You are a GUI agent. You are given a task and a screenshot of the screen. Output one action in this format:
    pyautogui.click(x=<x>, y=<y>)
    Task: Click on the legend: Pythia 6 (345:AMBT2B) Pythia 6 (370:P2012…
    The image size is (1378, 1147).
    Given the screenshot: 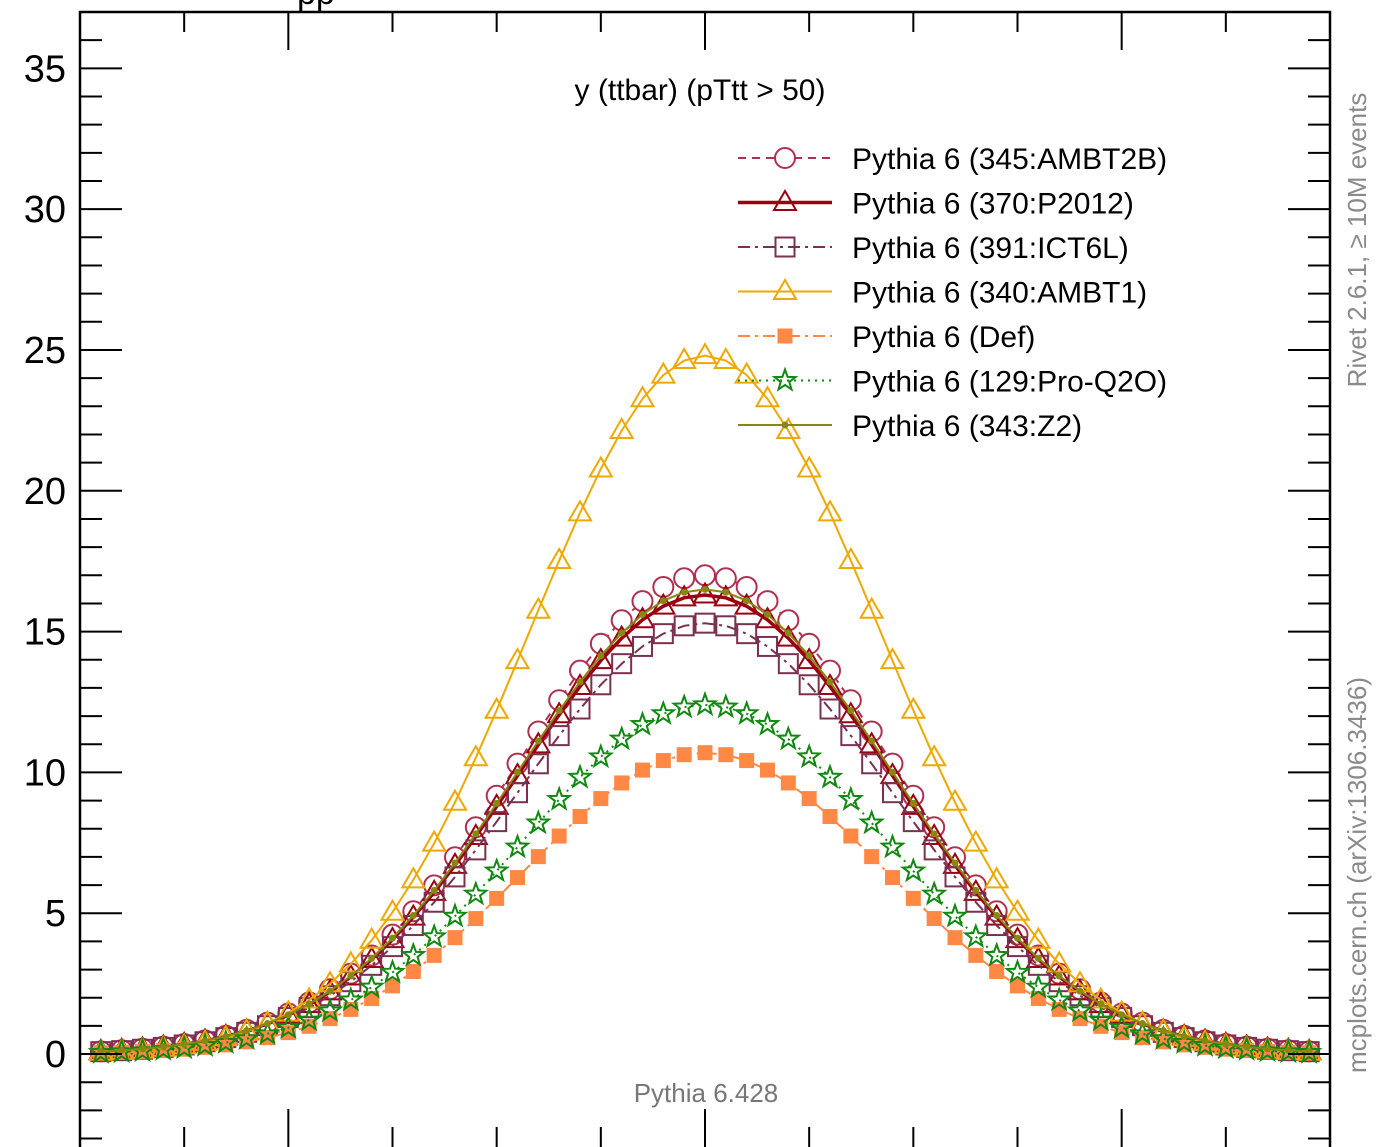 What is the action you would take?
    pyautogui.click(x=952, y=293)
    